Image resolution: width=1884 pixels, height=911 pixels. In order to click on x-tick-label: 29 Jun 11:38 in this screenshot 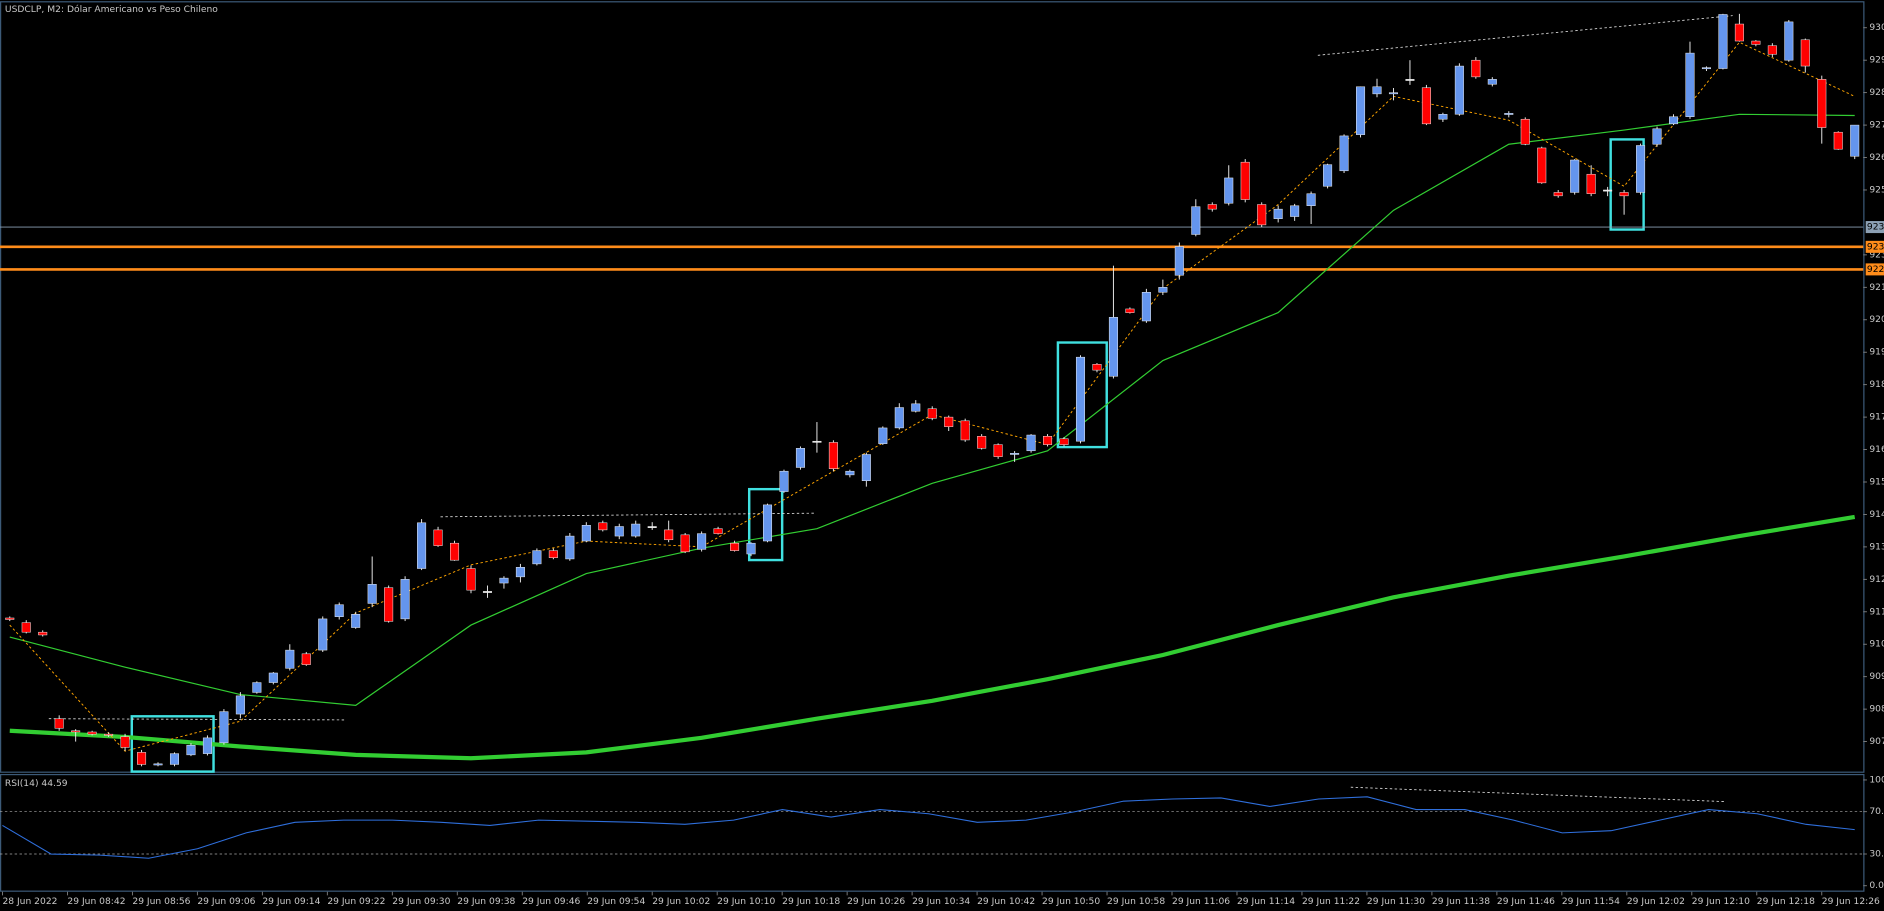, I will do `click(1461, 902)`.